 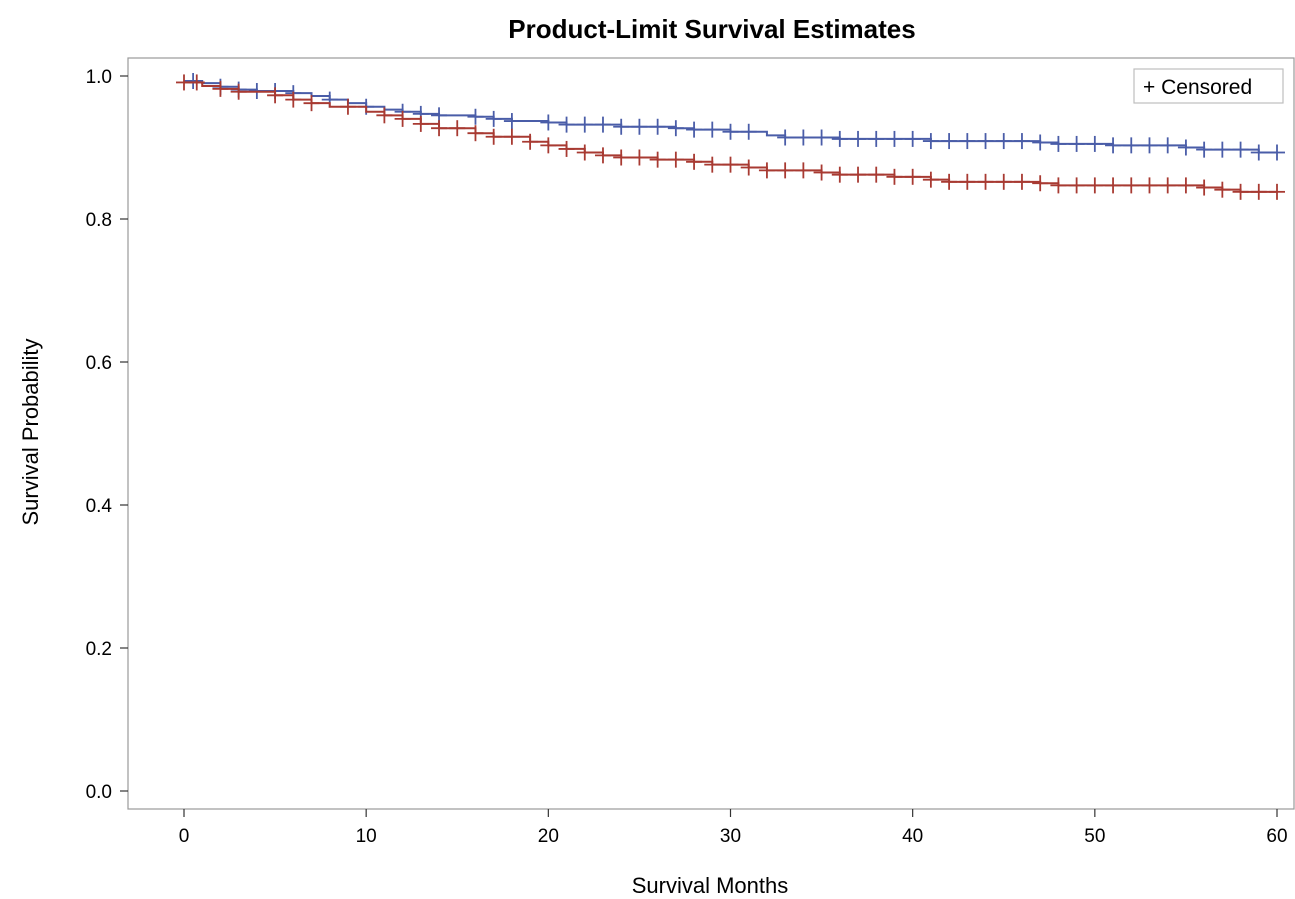 I want to click on y-tick-label: 0.8, so click(x=99, y=220).